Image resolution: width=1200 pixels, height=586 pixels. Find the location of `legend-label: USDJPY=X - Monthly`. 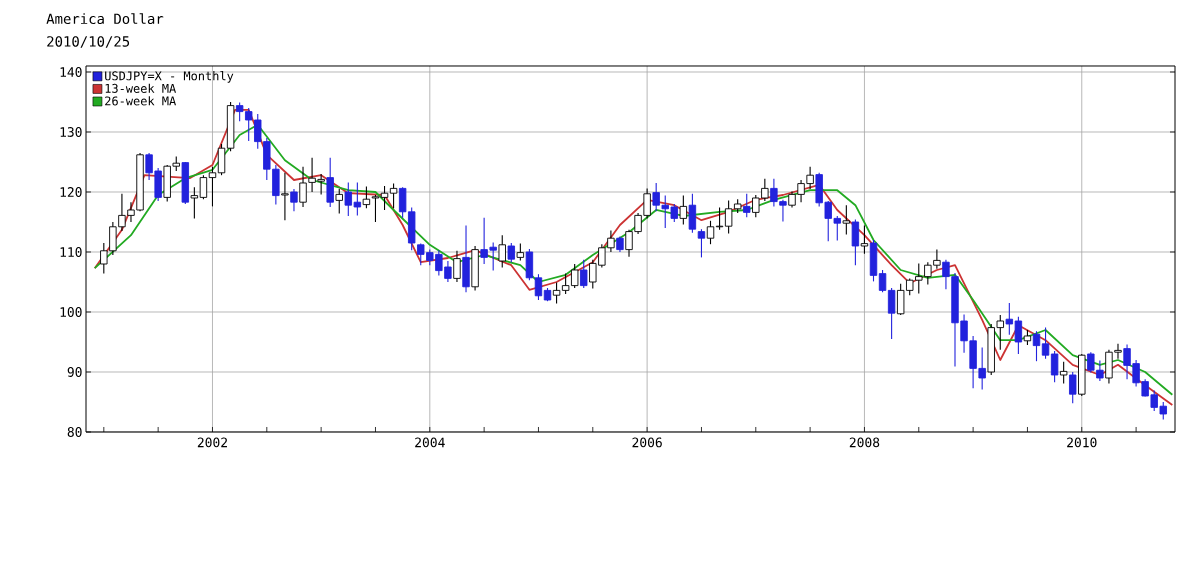

legend-label: USDJPY=X - Monthly is located at coordinates (169, 77).